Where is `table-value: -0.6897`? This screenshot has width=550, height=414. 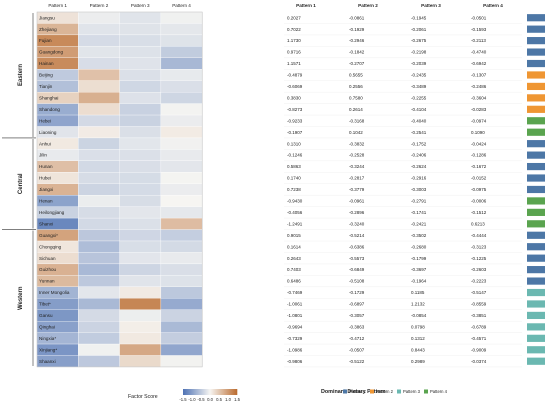
table-value: -0.6897 is located at coordinates (357, 304).